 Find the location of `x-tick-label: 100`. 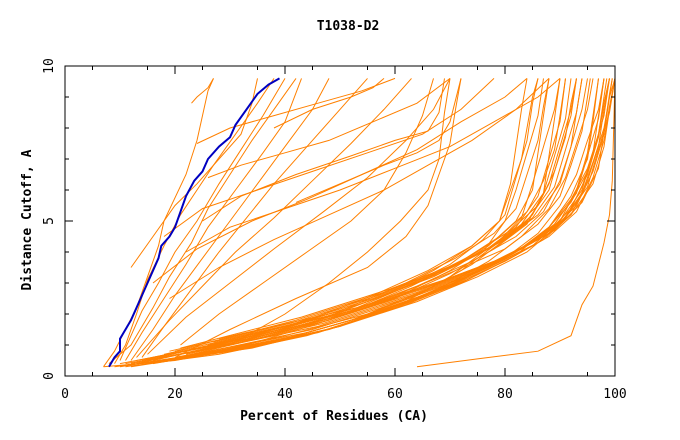

x-tick-label: 100 is located at coordinates (614, 394).